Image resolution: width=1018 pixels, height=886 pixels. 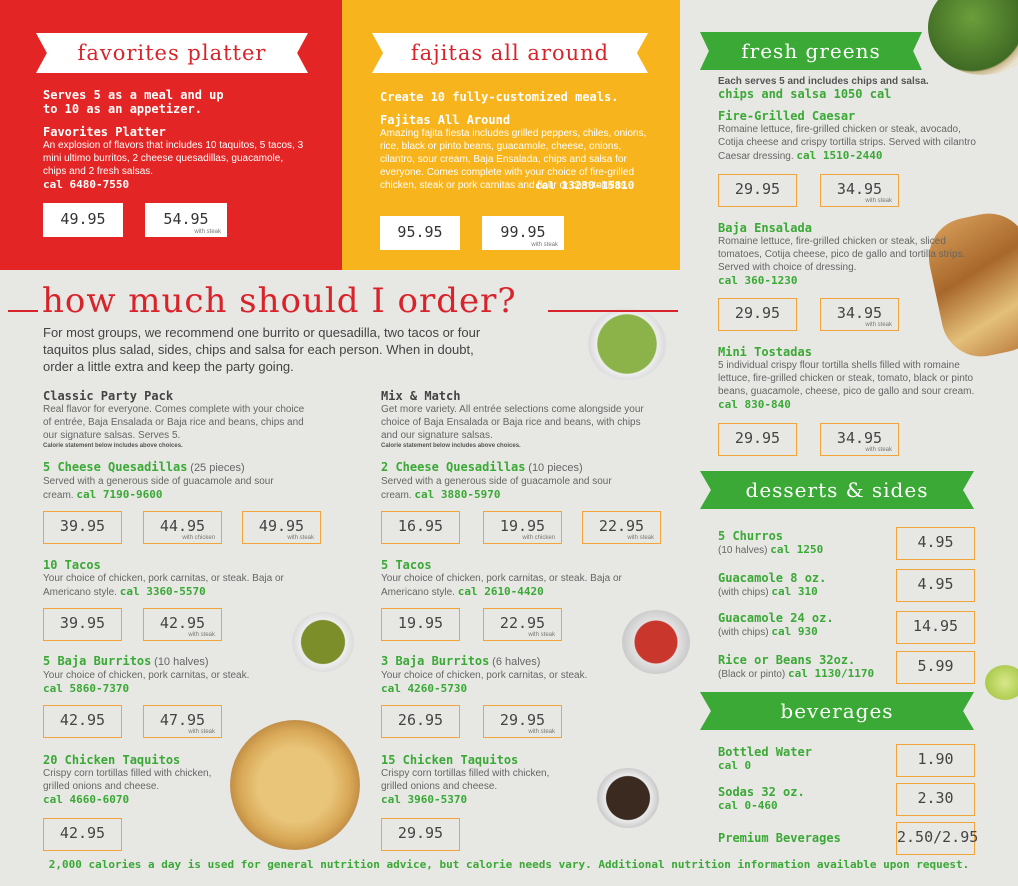 What do you see at coordinates (837, 711) in the screenshot?
I see `beverages-ribbon: beverages` at bounding box center [837, 711].